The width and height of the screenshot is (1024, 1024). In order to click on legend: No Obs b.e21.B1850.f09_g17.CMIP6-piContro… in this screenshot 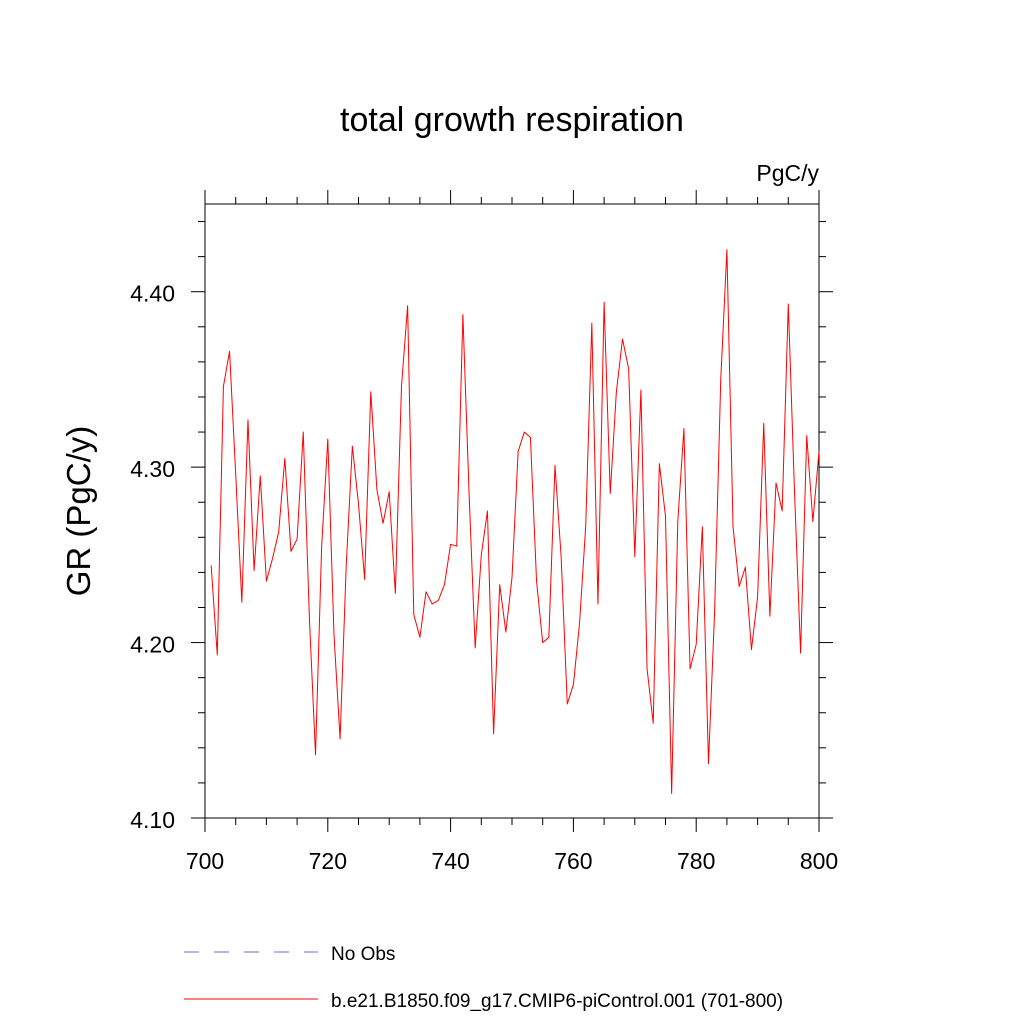, I will do `click(483, 978)`.